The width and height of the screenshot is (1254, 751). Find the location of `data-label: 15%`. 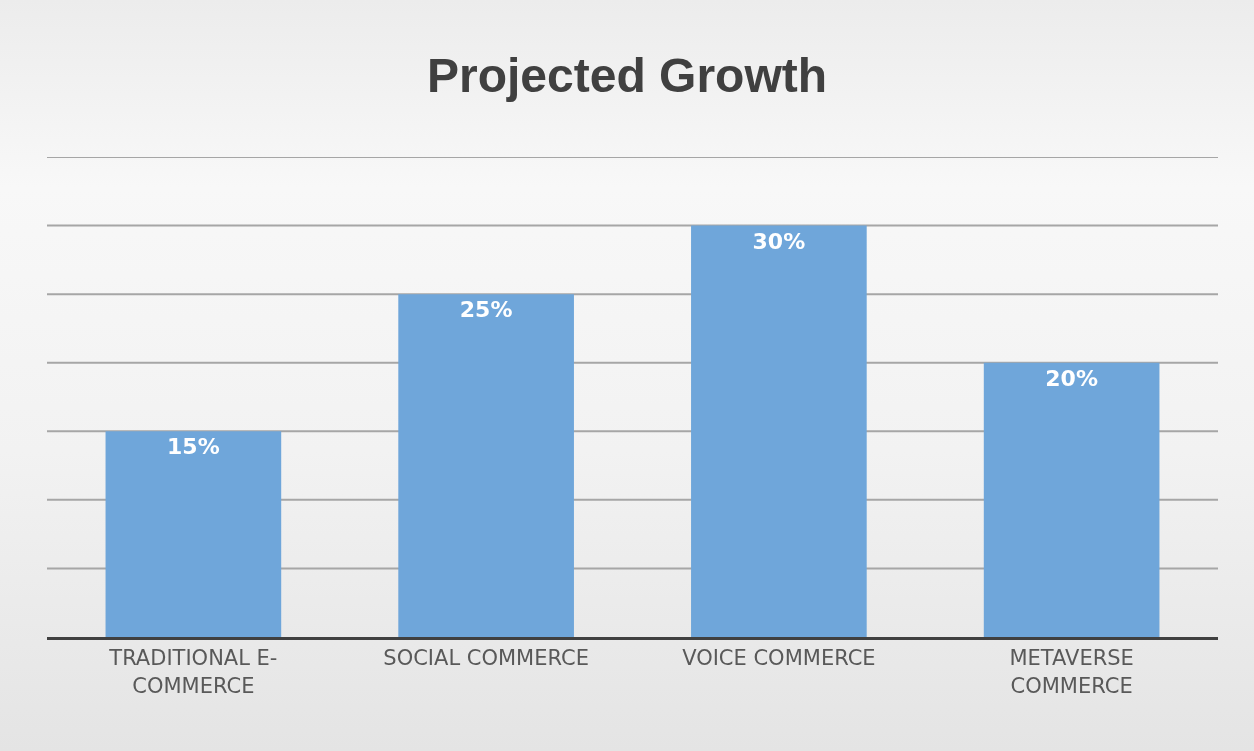

data-label: 15% is located at coordinates (193, 447).